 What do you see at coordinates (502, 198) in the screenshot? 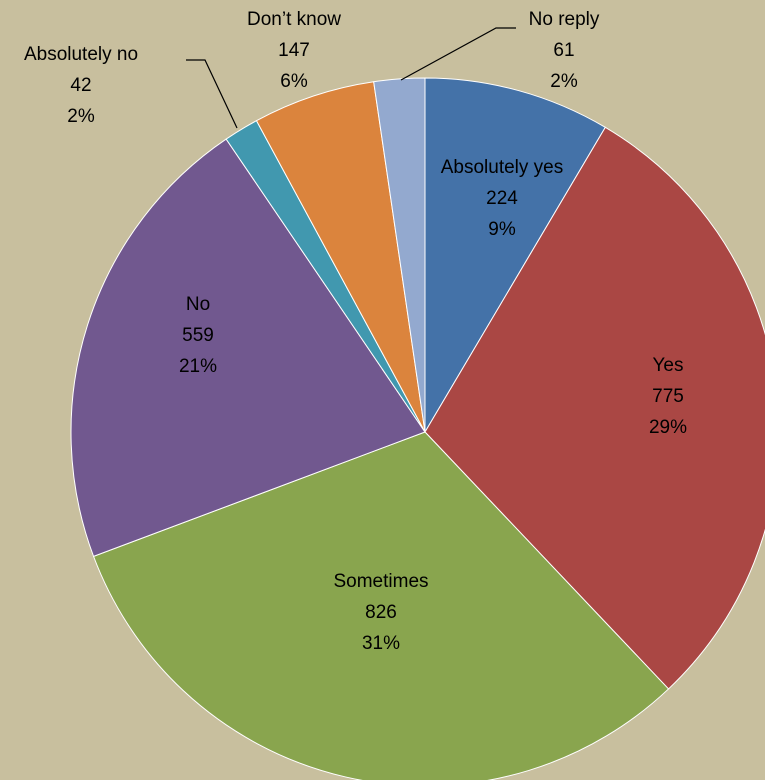
I see `data-label-absolutely-yes-value: 224` at bounding box center [502, 198].